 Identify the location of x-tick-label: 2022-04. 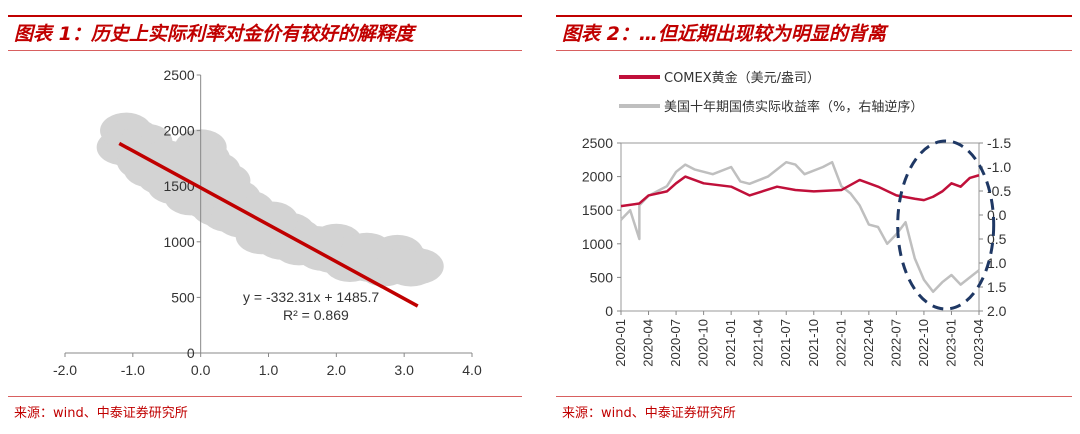
(868, 343).